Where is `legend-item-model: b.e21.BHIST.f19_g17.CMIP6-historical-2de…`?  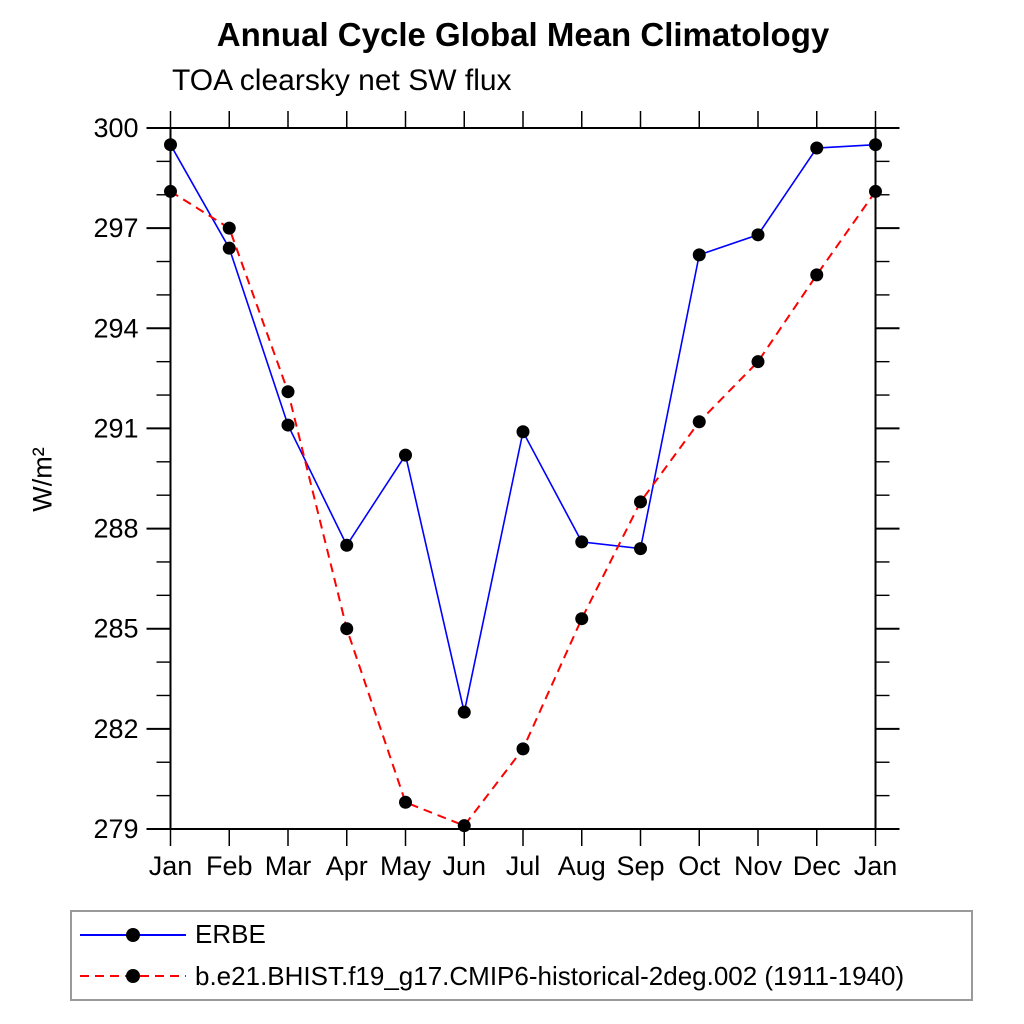 legend-item-model: b.e21.BHIST.f19_g17.CMIP6-historical-2de… is located at coordinates (523, 976).